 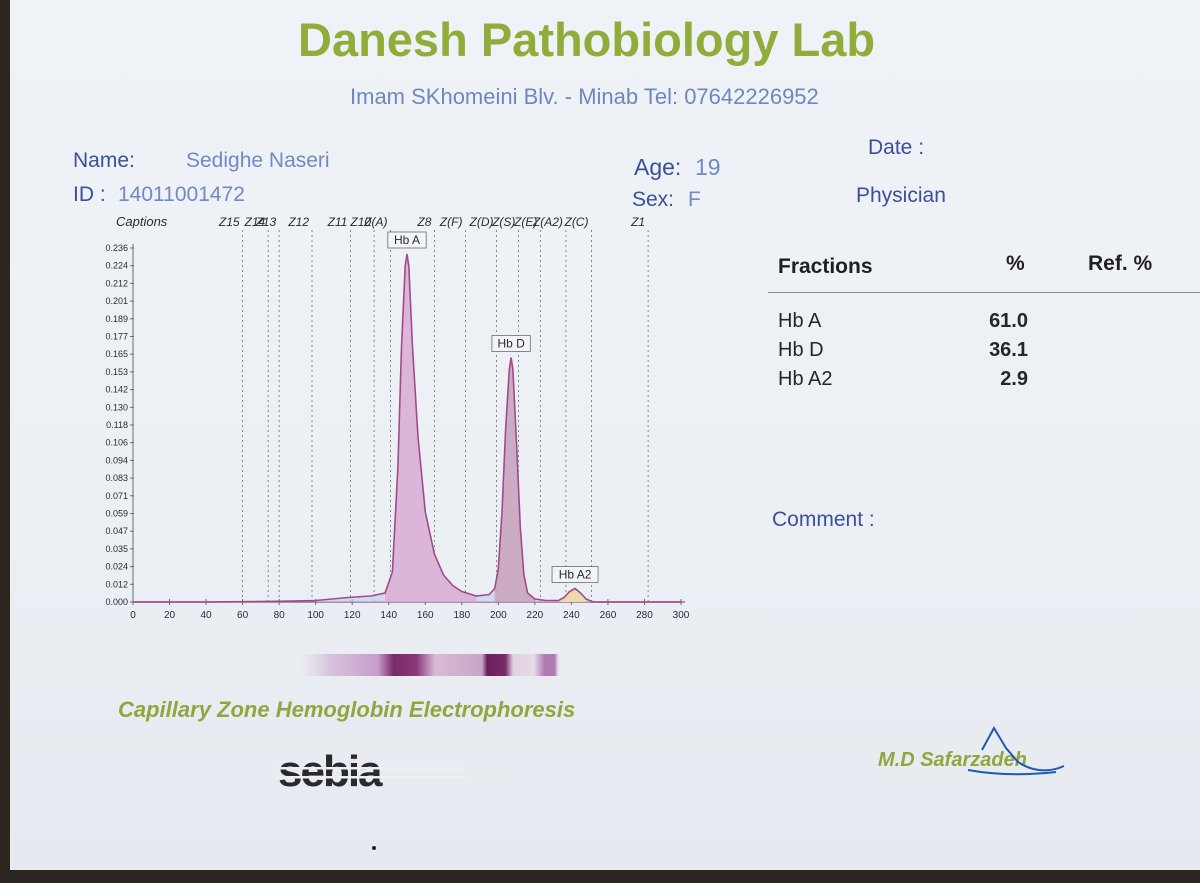 What do you see at coordinates (116, 478) in the screenshot?
I see `y-tick-label: 0.083` at bounding box center [116, 478].